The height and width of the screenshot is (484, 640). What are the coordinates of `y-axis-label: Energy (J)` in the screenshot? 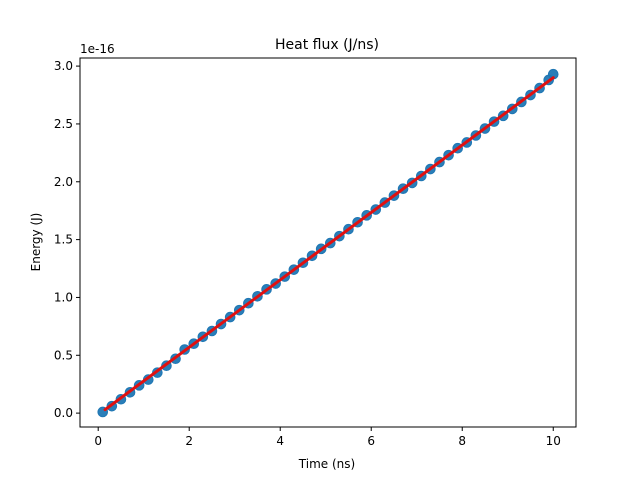 It's located at (36, 242).